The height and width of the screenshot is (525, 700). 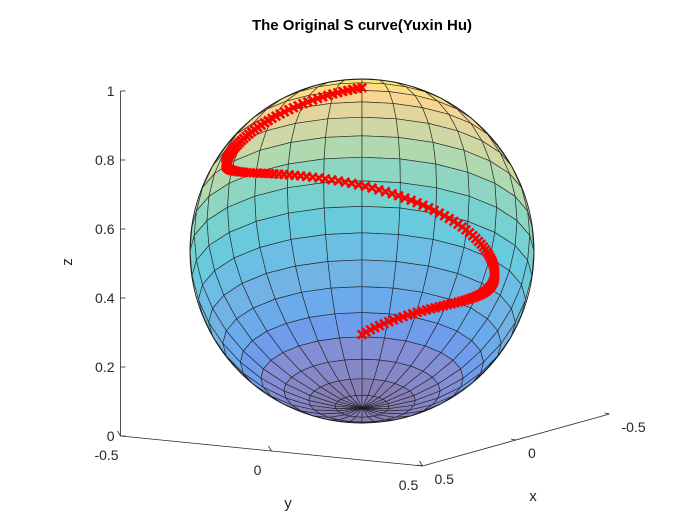 I want to click on x-tick-label: -0.5, so click(x=634, y=427).